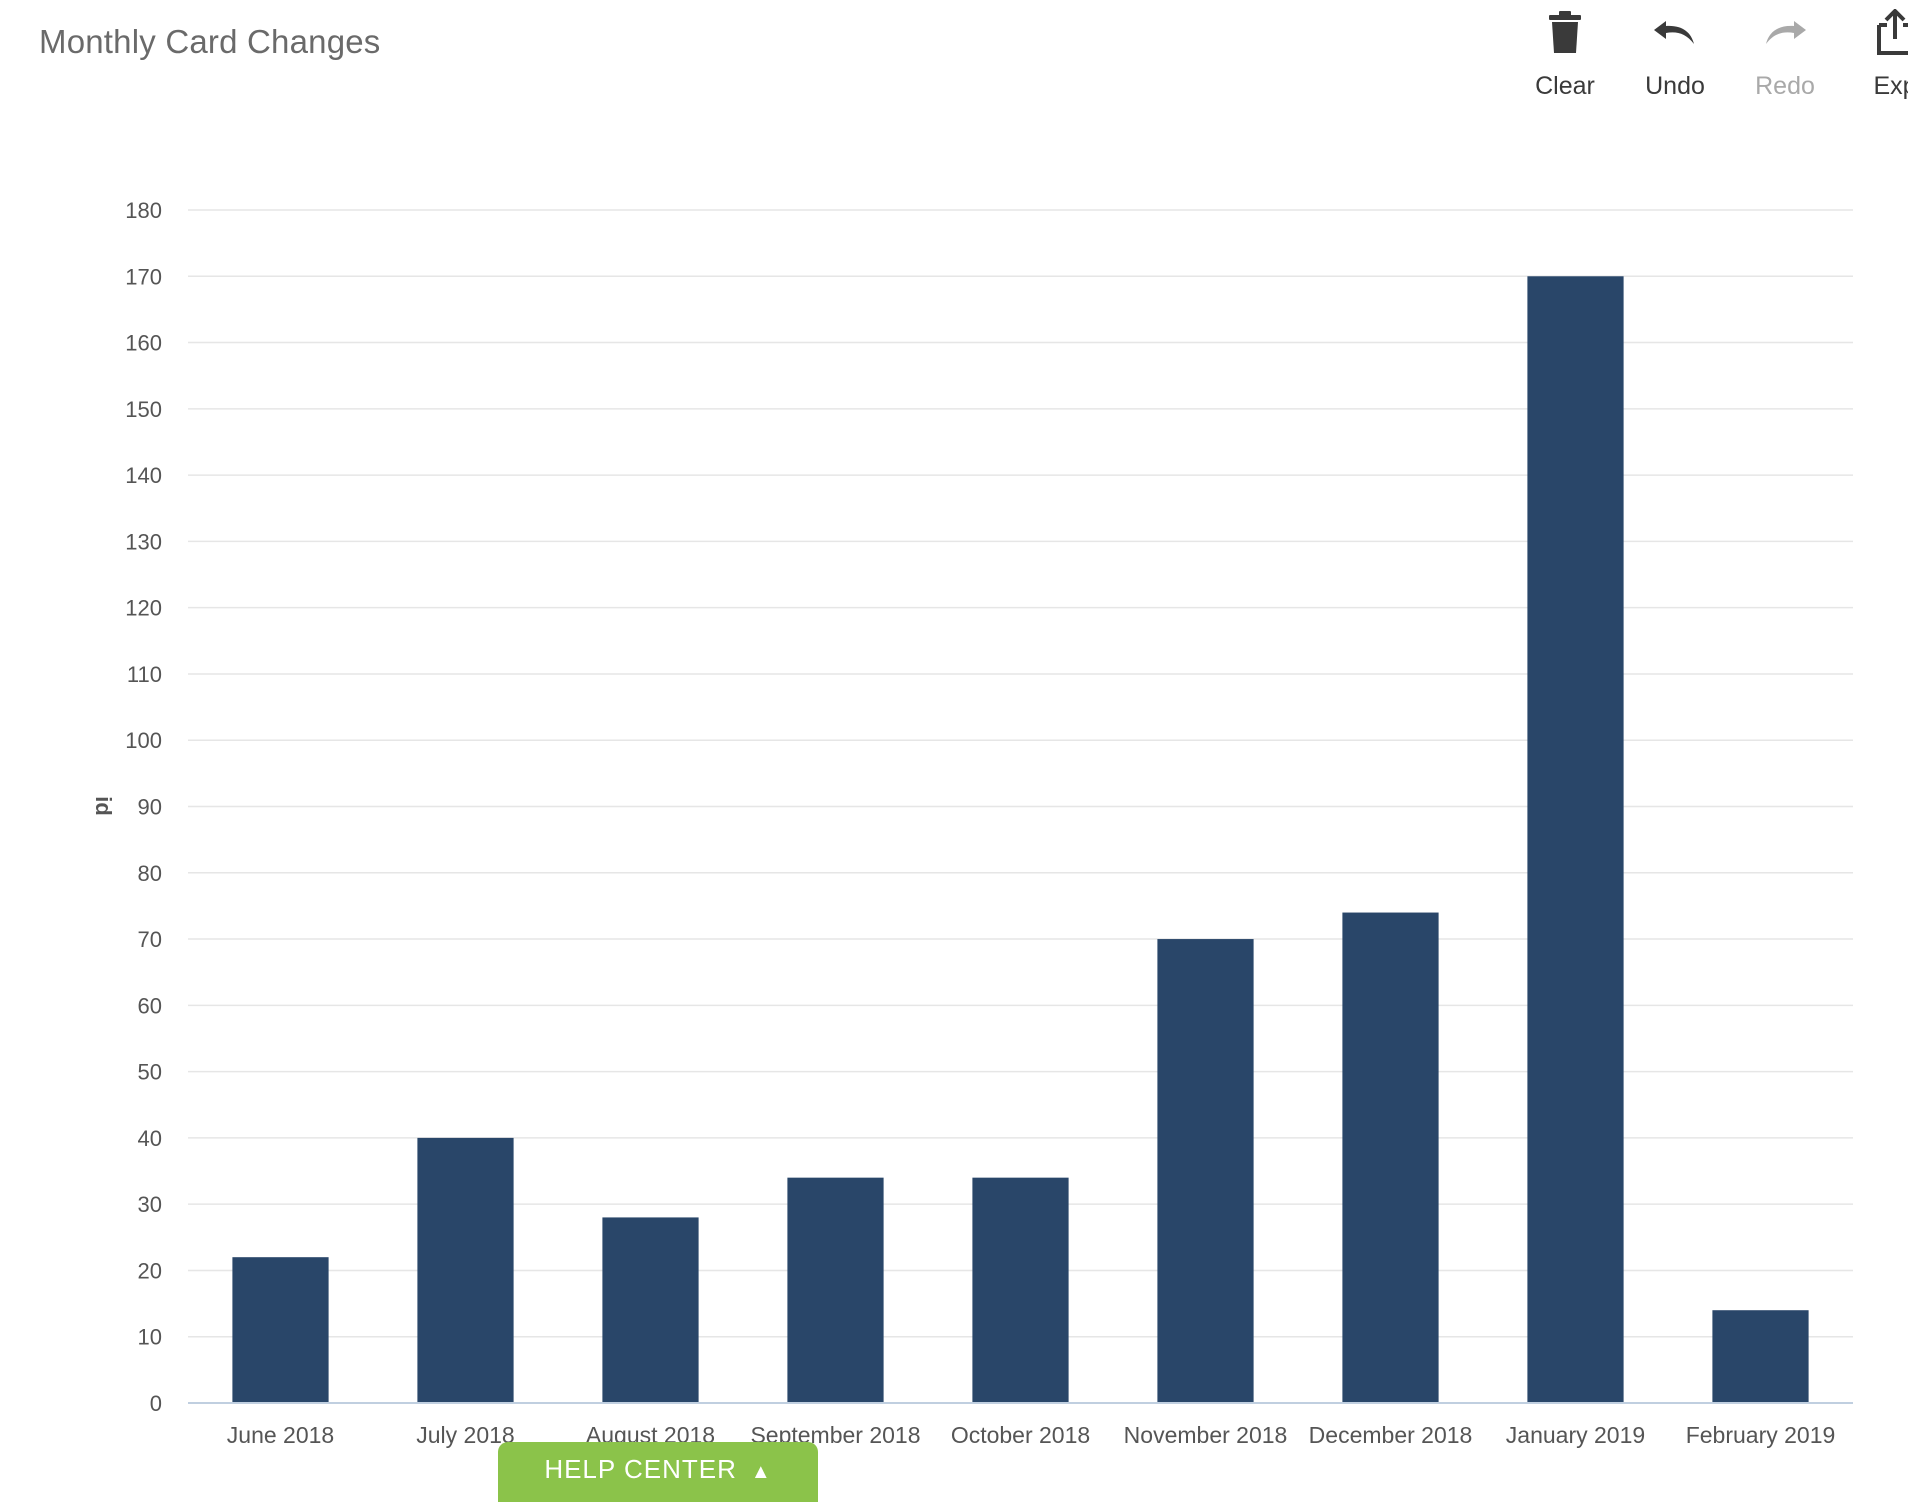 Image resolution: width=1908 pixels, height=1502 pixels. Describe the element at coordinates (1020, 1435) in the screenshot. I see `x-tick-label: October 2018` at that location.